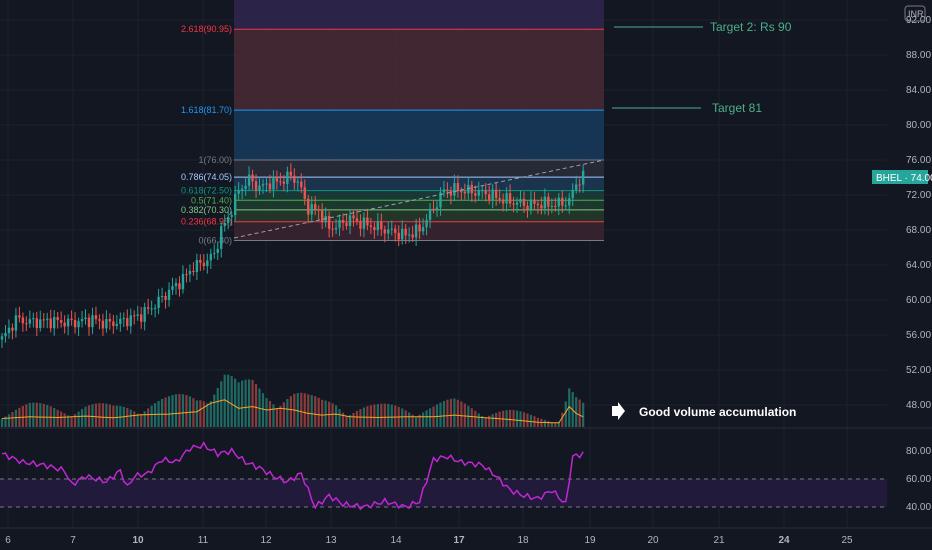 Image resolution: width=932 pixels, height=550 pixels. Describe the element at coordinates (737, 108) in the screenshot. I see `target1-label: Target 81` at that location.